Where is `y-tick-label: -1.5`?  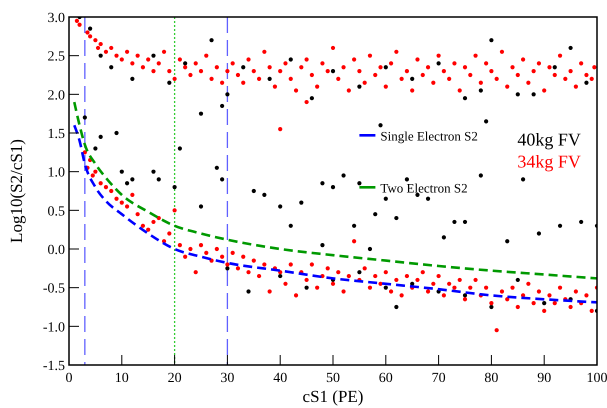
y-tick-label: -1.5 is located at coordinates (53, 366).